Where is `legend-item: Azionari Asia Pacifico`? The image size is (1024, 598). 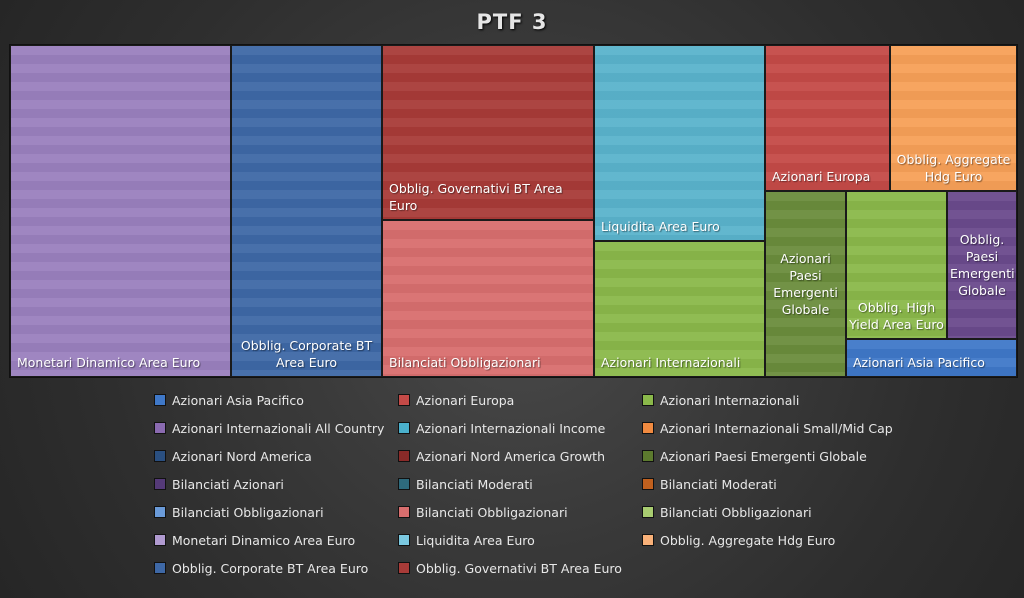 legend-item: Azionari Asia Pacifico is located at coordinates (229, 400).